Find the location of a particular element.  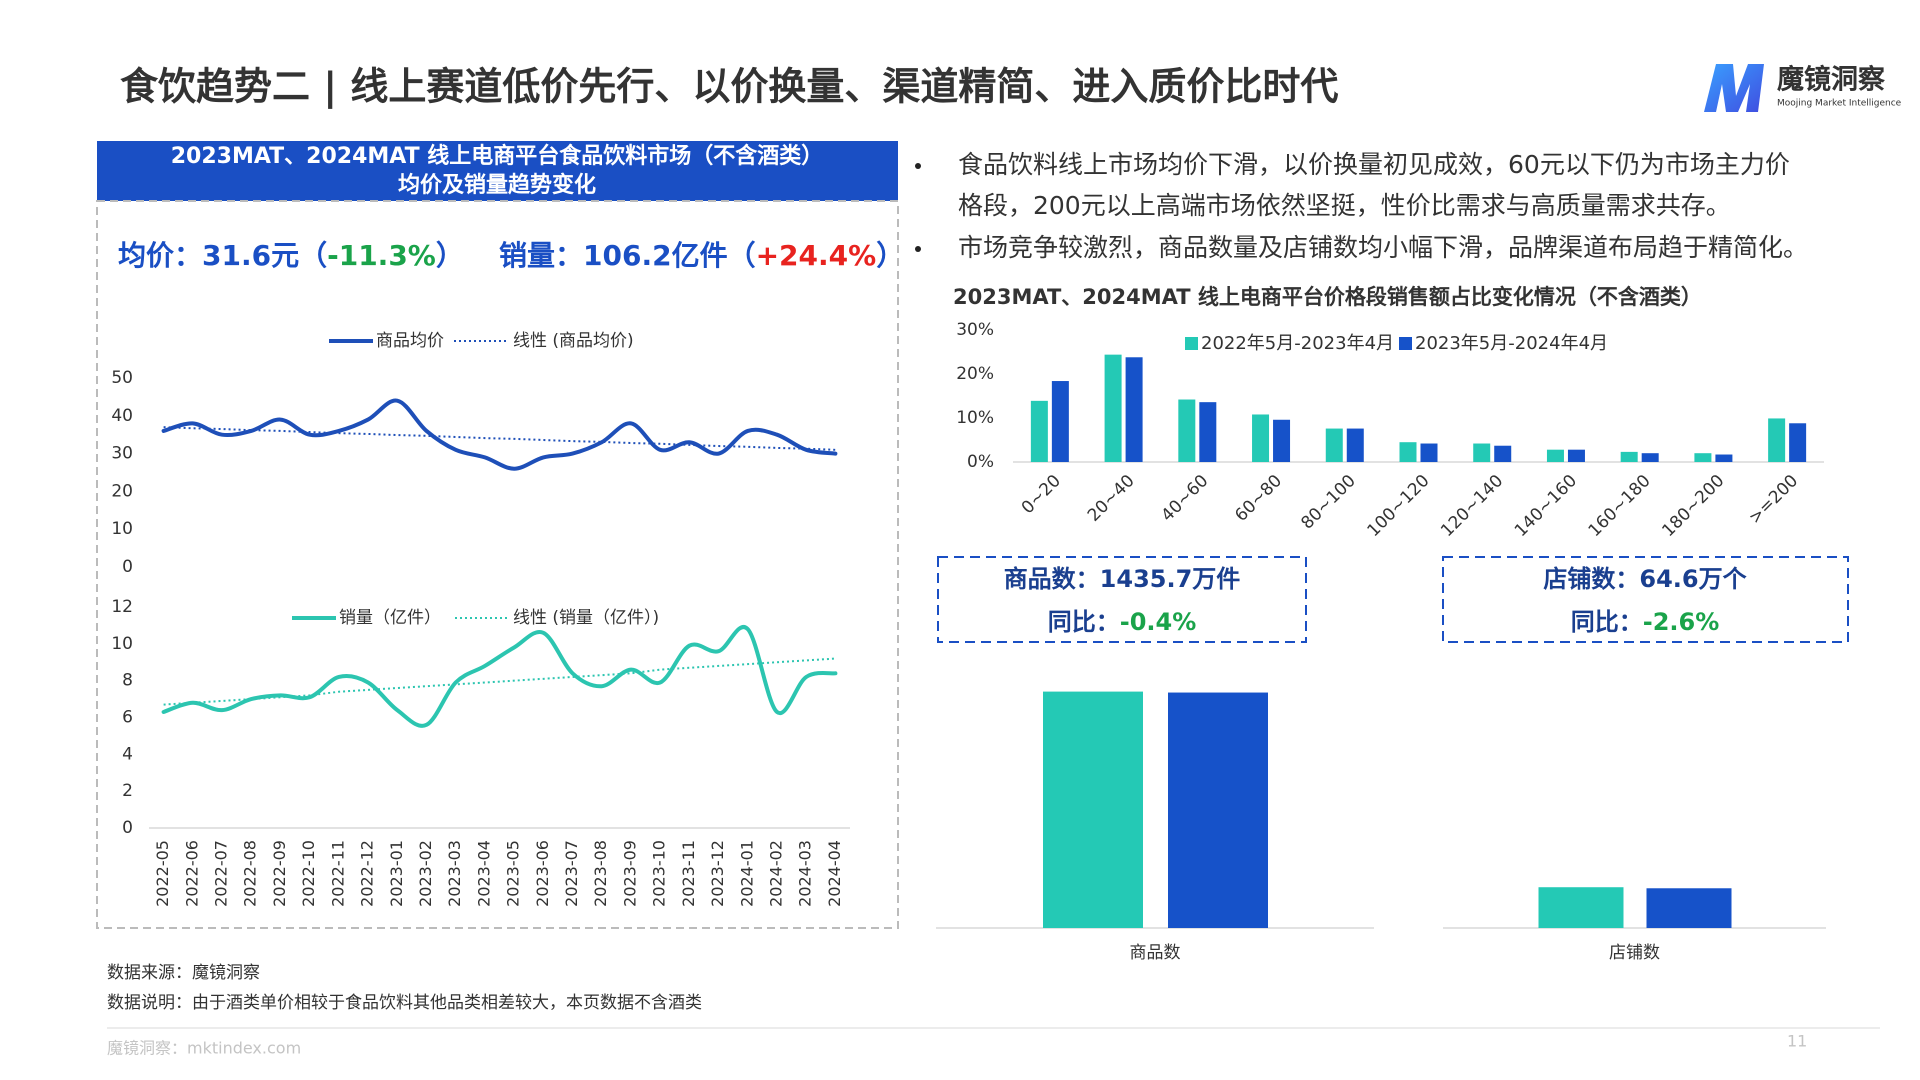

x-tick-label: 2023-02 is located at coordinates (425, 873).